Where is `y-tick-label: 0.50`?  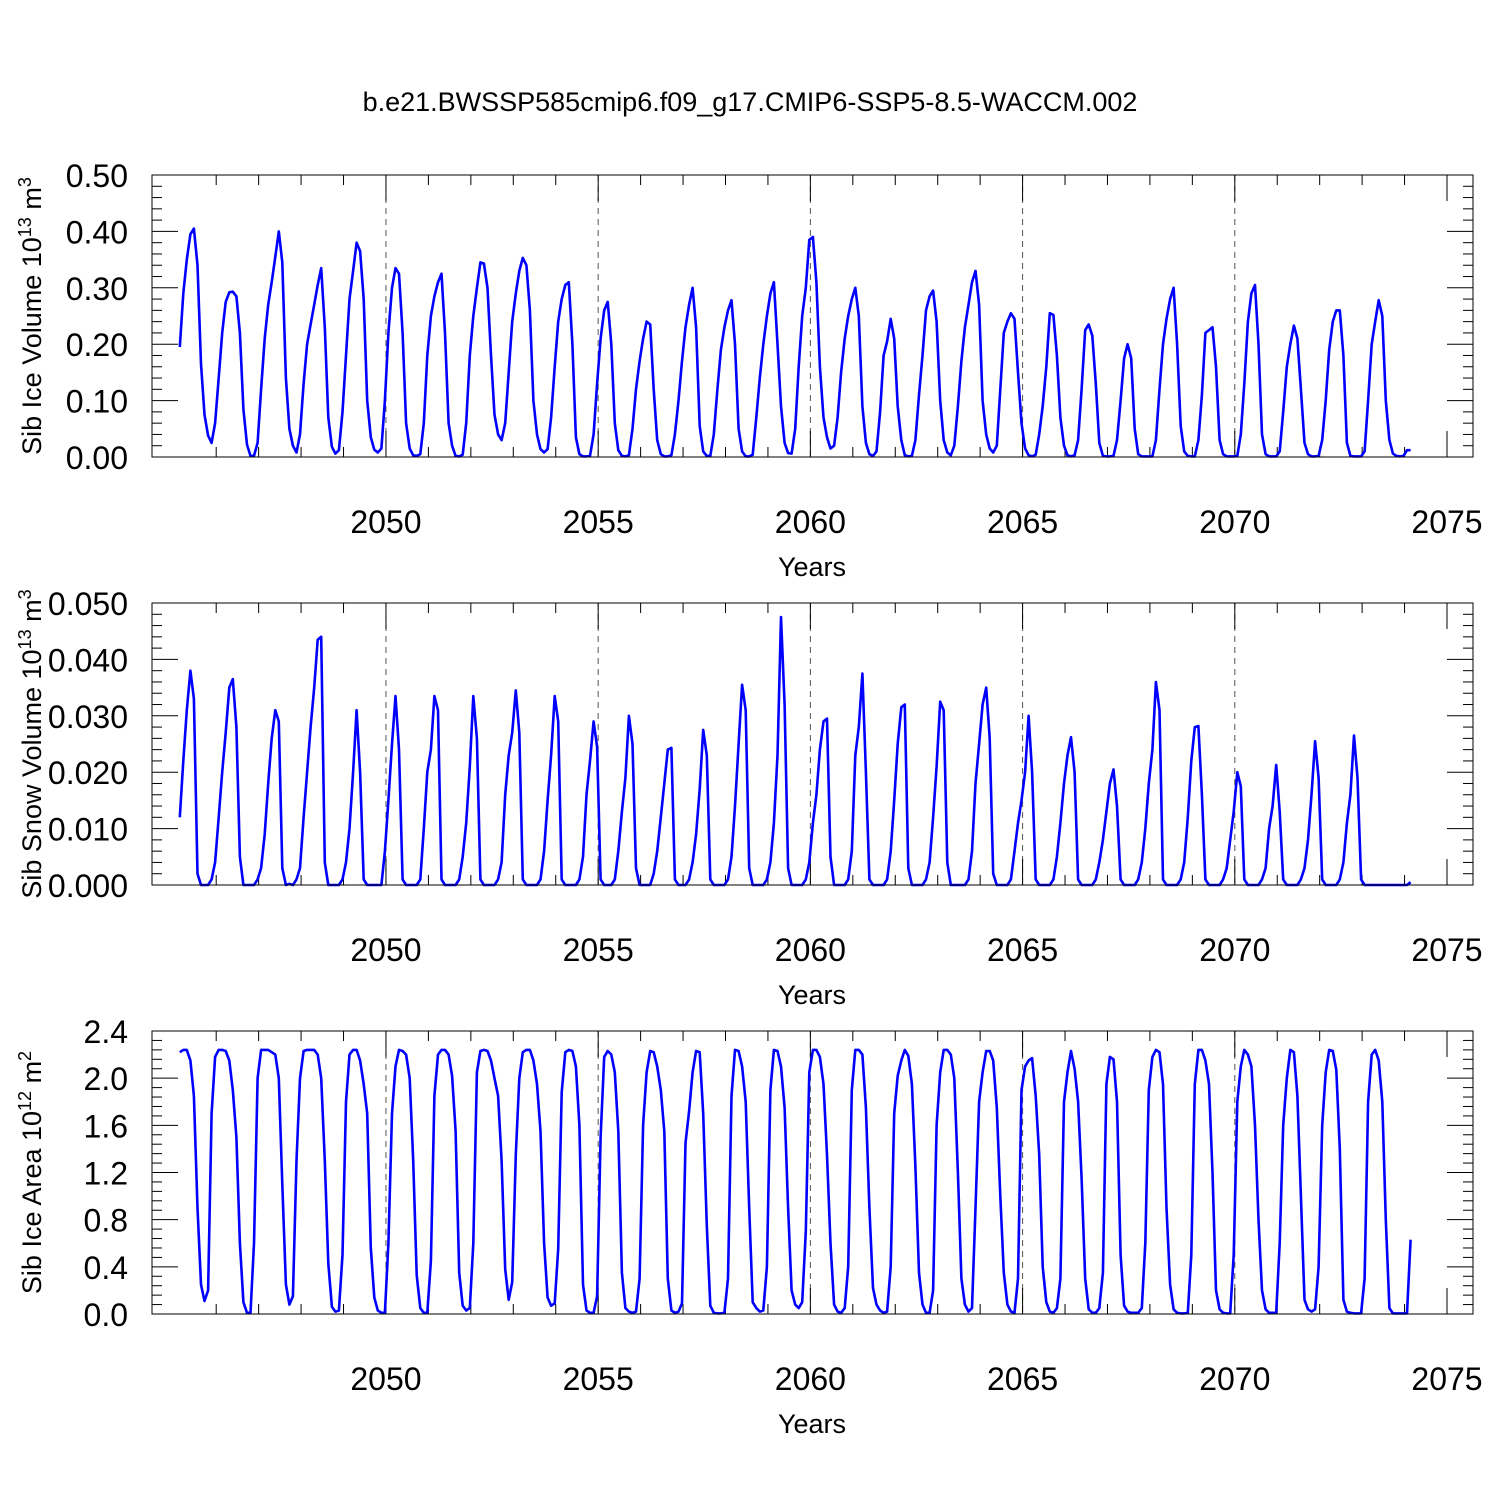
y-tick-label: 0.50 is located at coordinates (97, 176).